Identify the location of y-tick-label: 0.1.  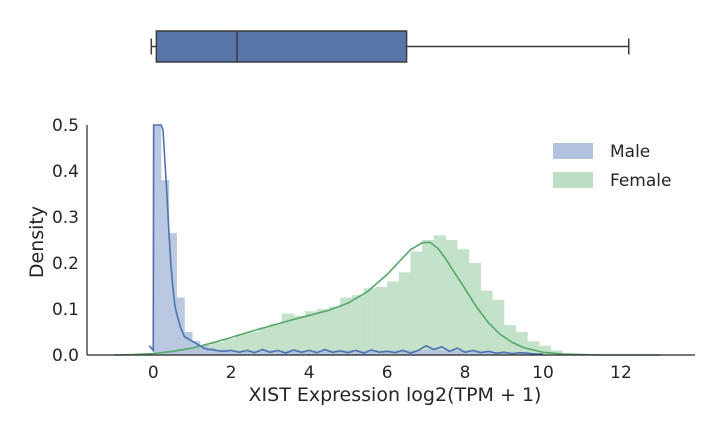
(65, 310).